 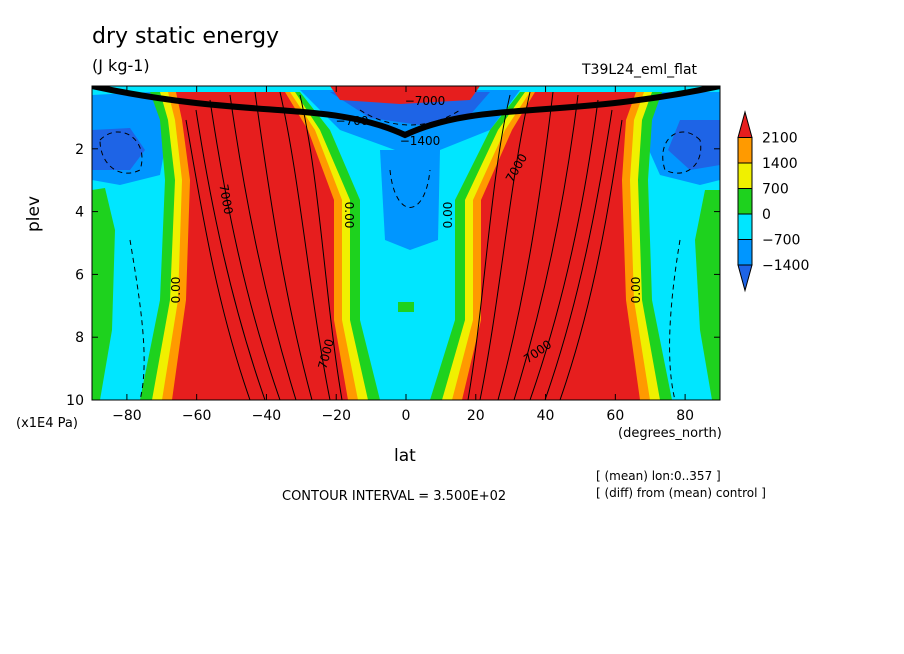 What do you see at coordinates (785, 266) in the screenshot?
I see `colorbar-label-5: −1400` at bounding box center [785, 266].